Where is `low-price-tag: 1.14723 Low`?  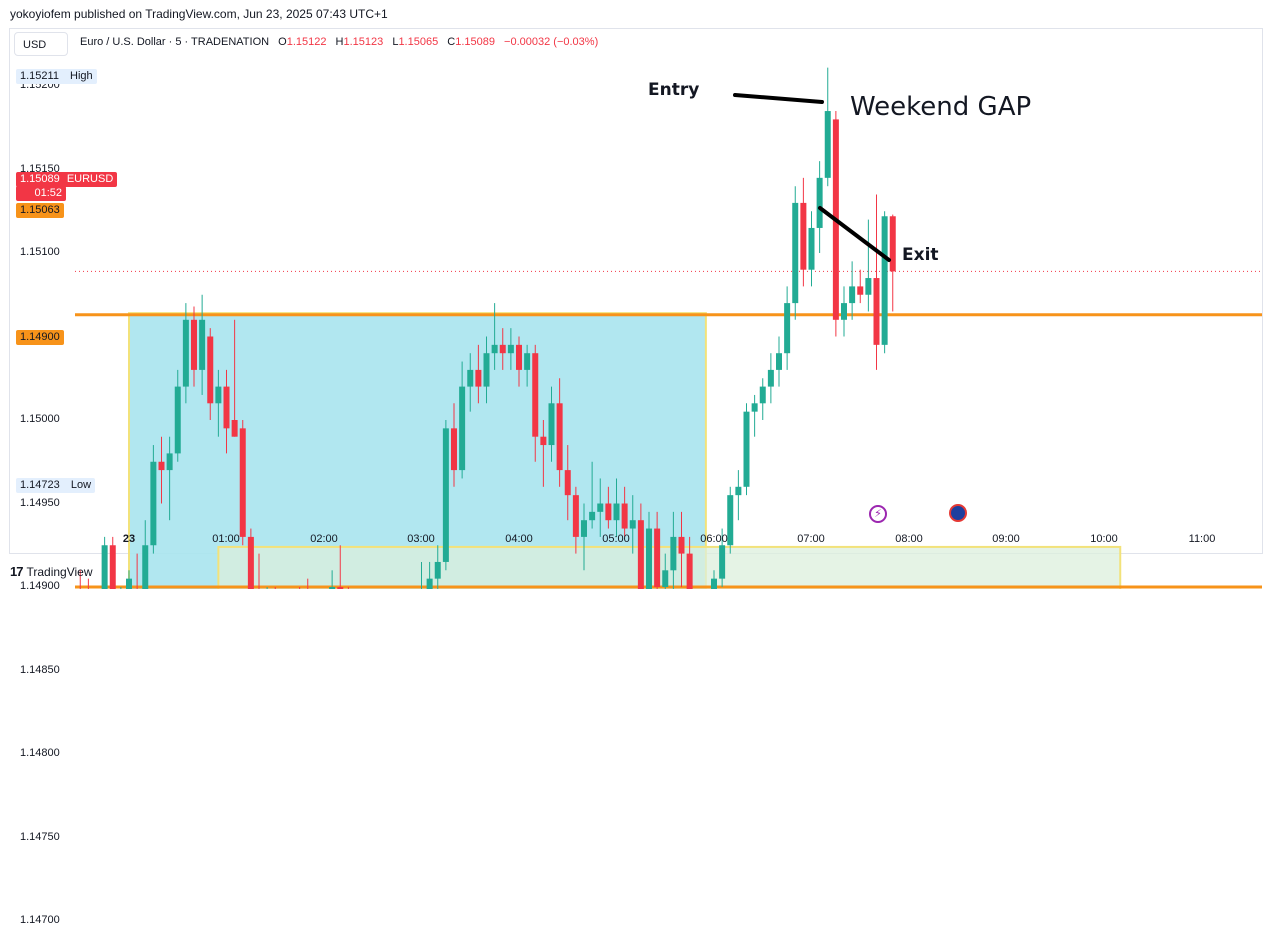 low-price-tag: 1.14723 Low is located at coordinates (56, 485).